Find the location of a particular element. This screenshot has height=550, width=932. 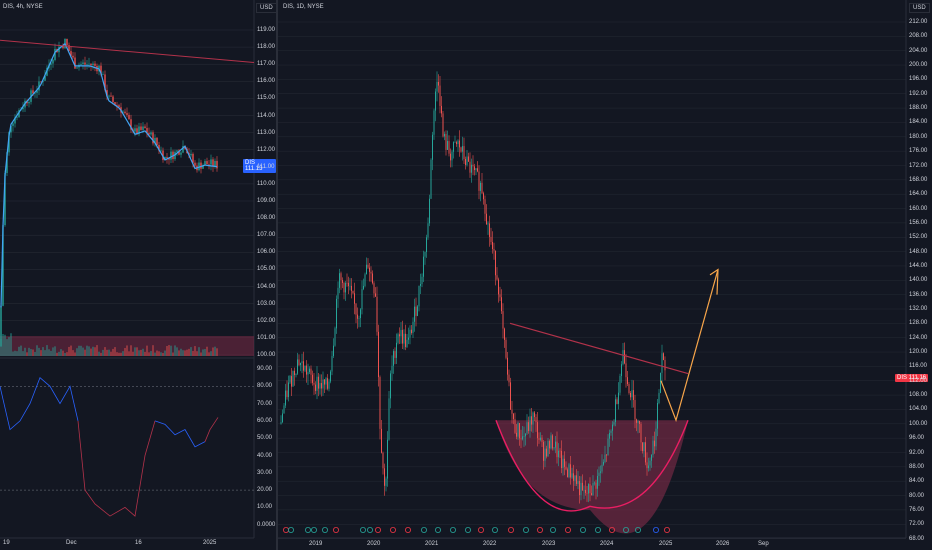

left-currency-button: USD is located at coordinates (266, 8).